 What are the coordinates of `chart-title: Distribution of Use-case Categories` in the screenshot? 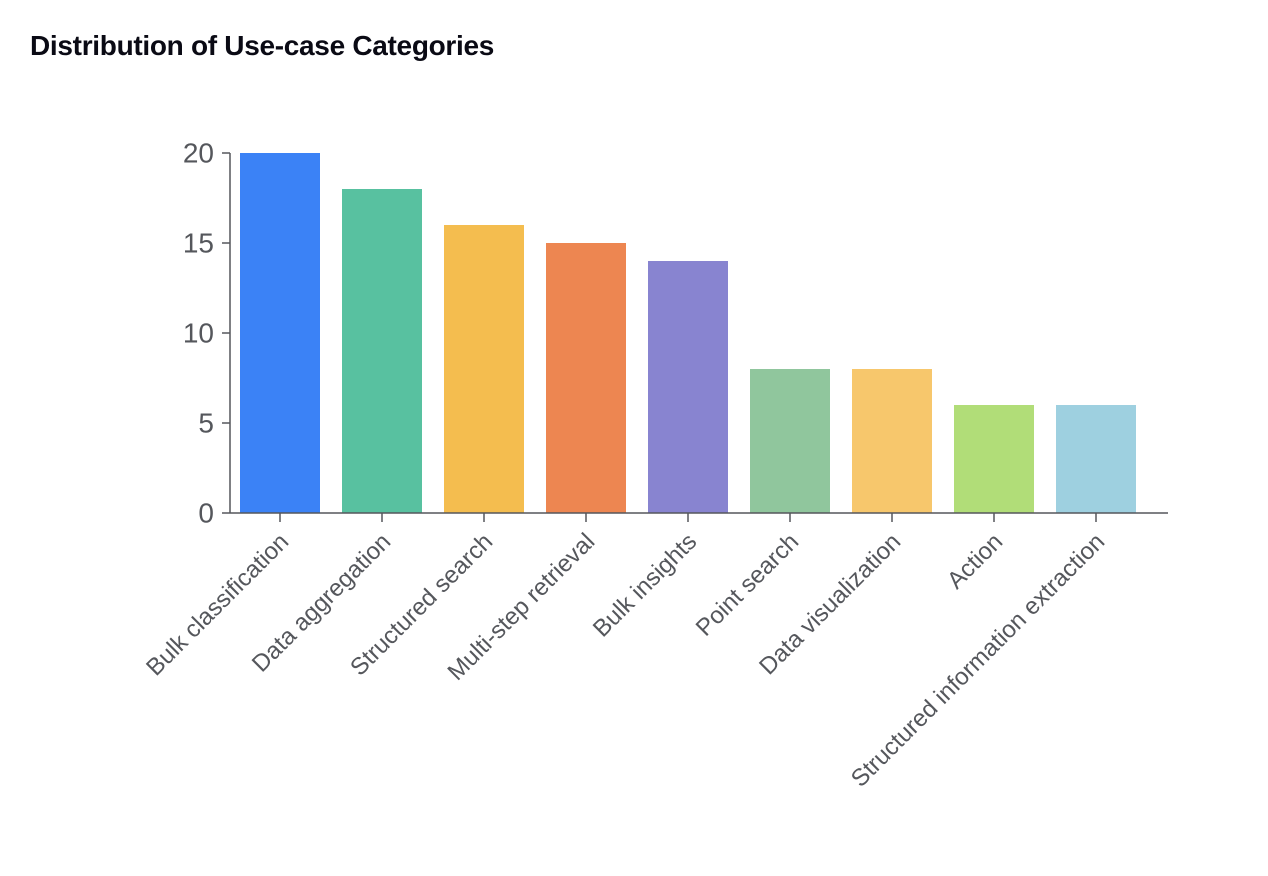 It's located at (262, 45).